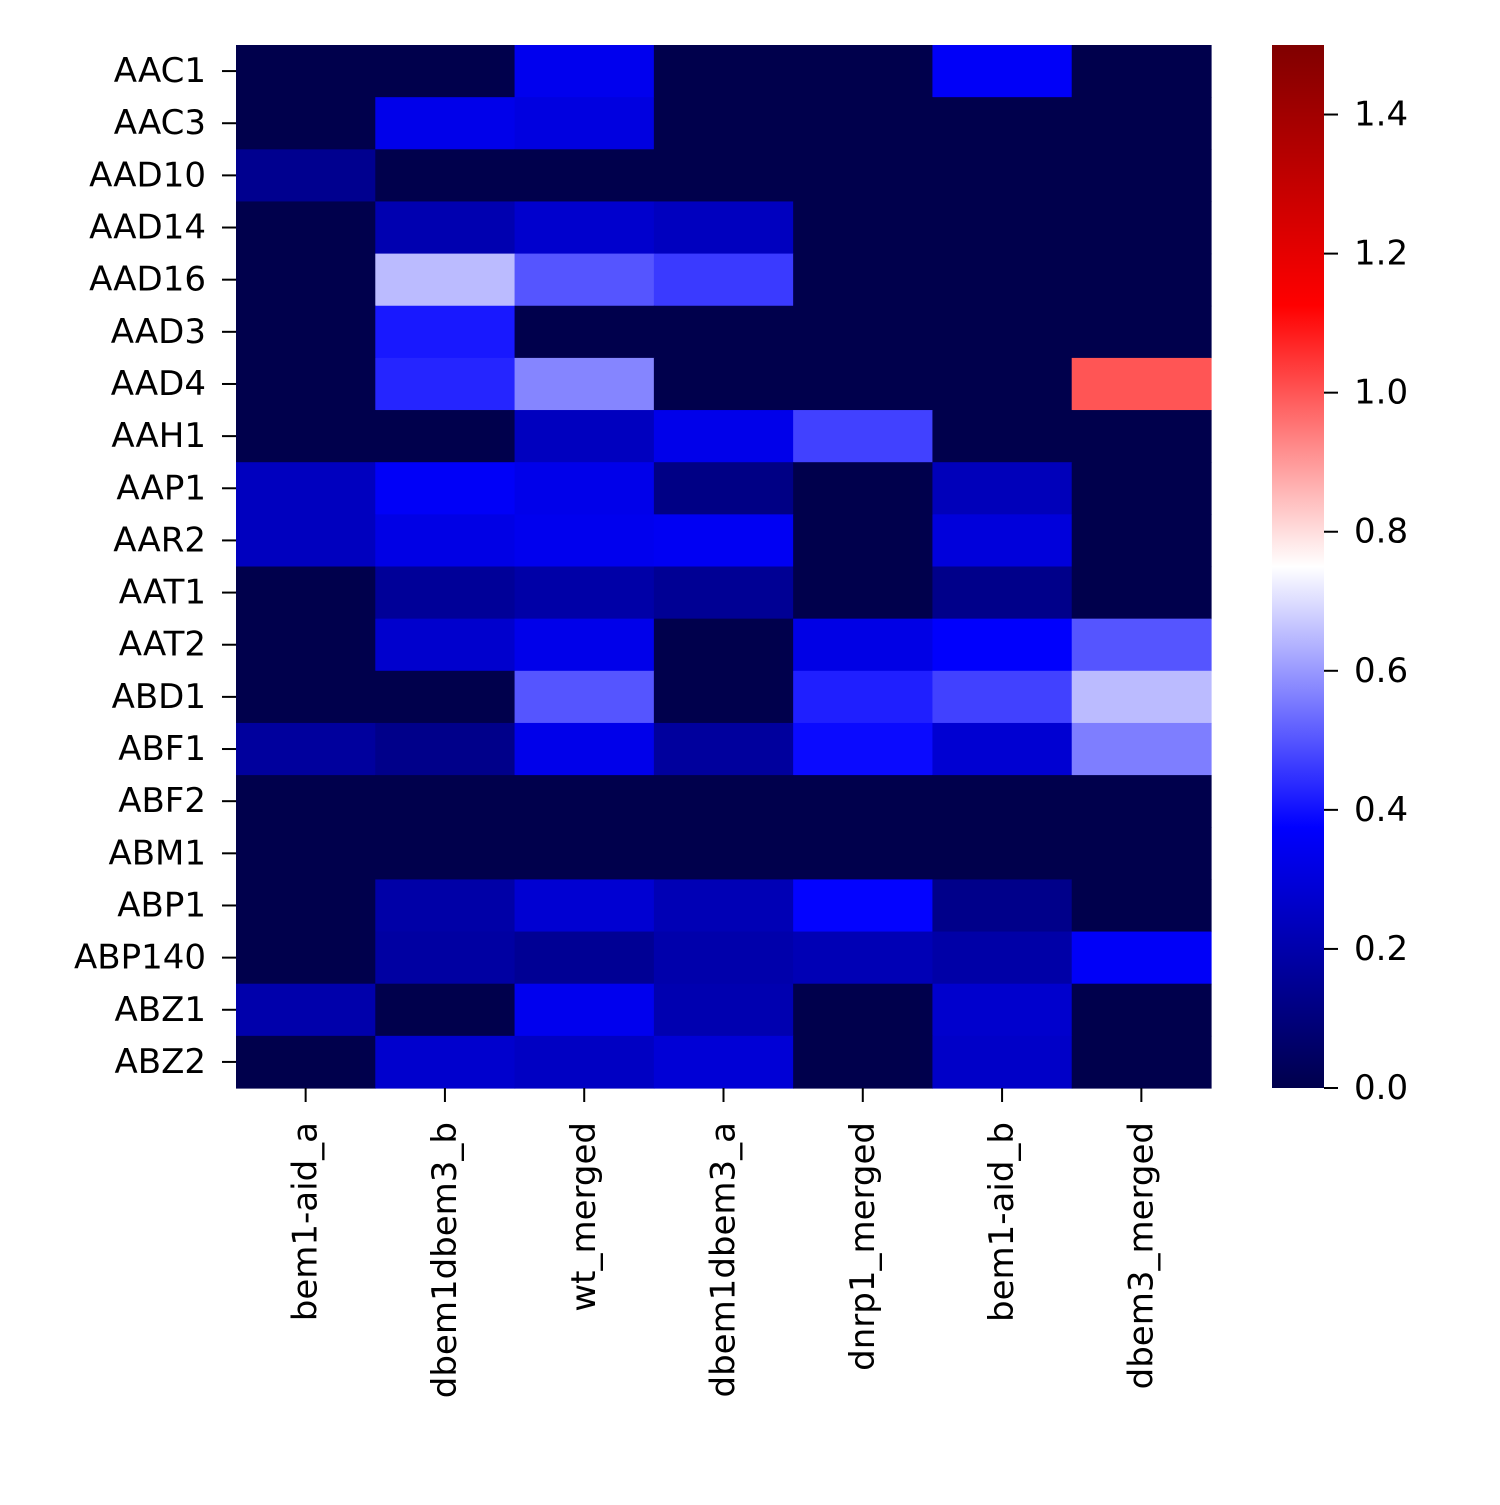 This screenshot has width=1500, height=1505. Describe the element at coordinates (1381, 1088) in the screenshot. I see `colorbar-tick-label: 0.0` at that location.